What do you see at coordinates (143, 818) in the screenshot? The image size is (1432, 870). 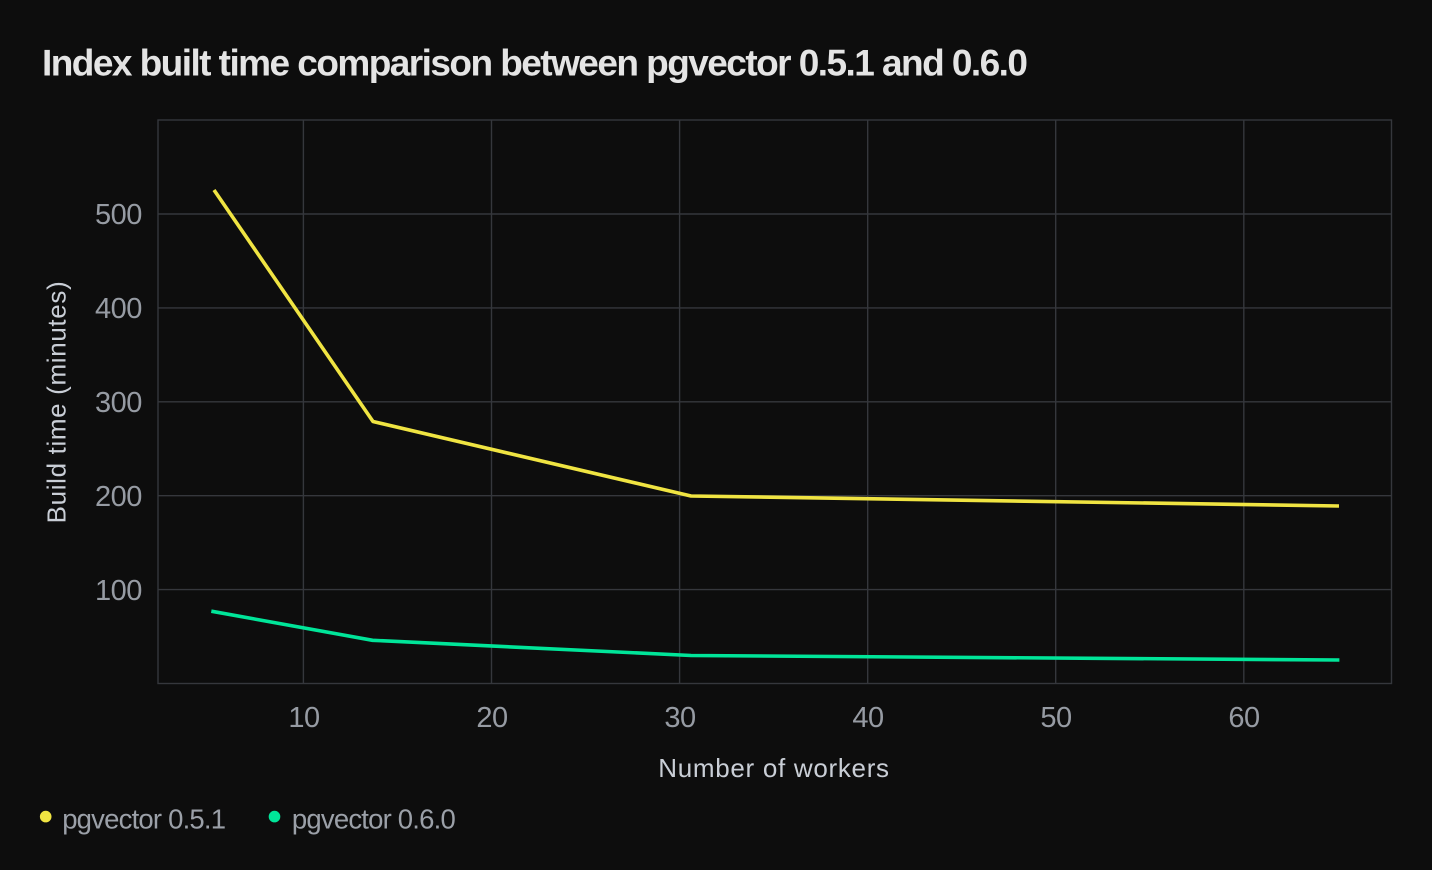 I see `svg-text: pgvector 0.5.1` at bounding box center [143, 818].